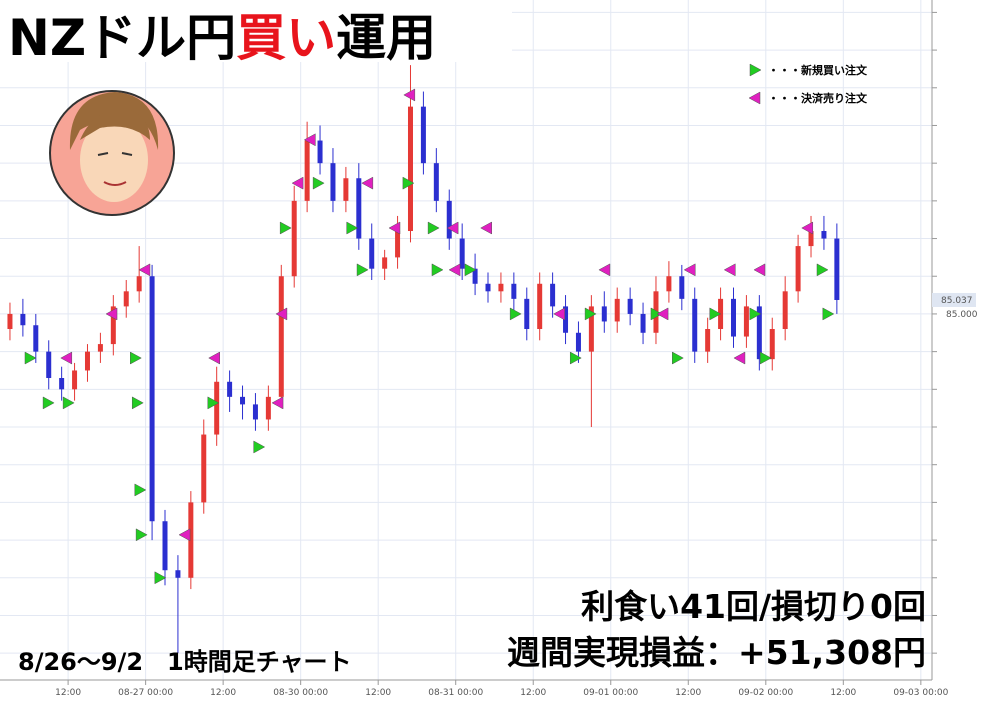 The width and height of the screenshot is (995, 713). I want to click on x-tick-label: 09-02 00:00, so click(765, 693).